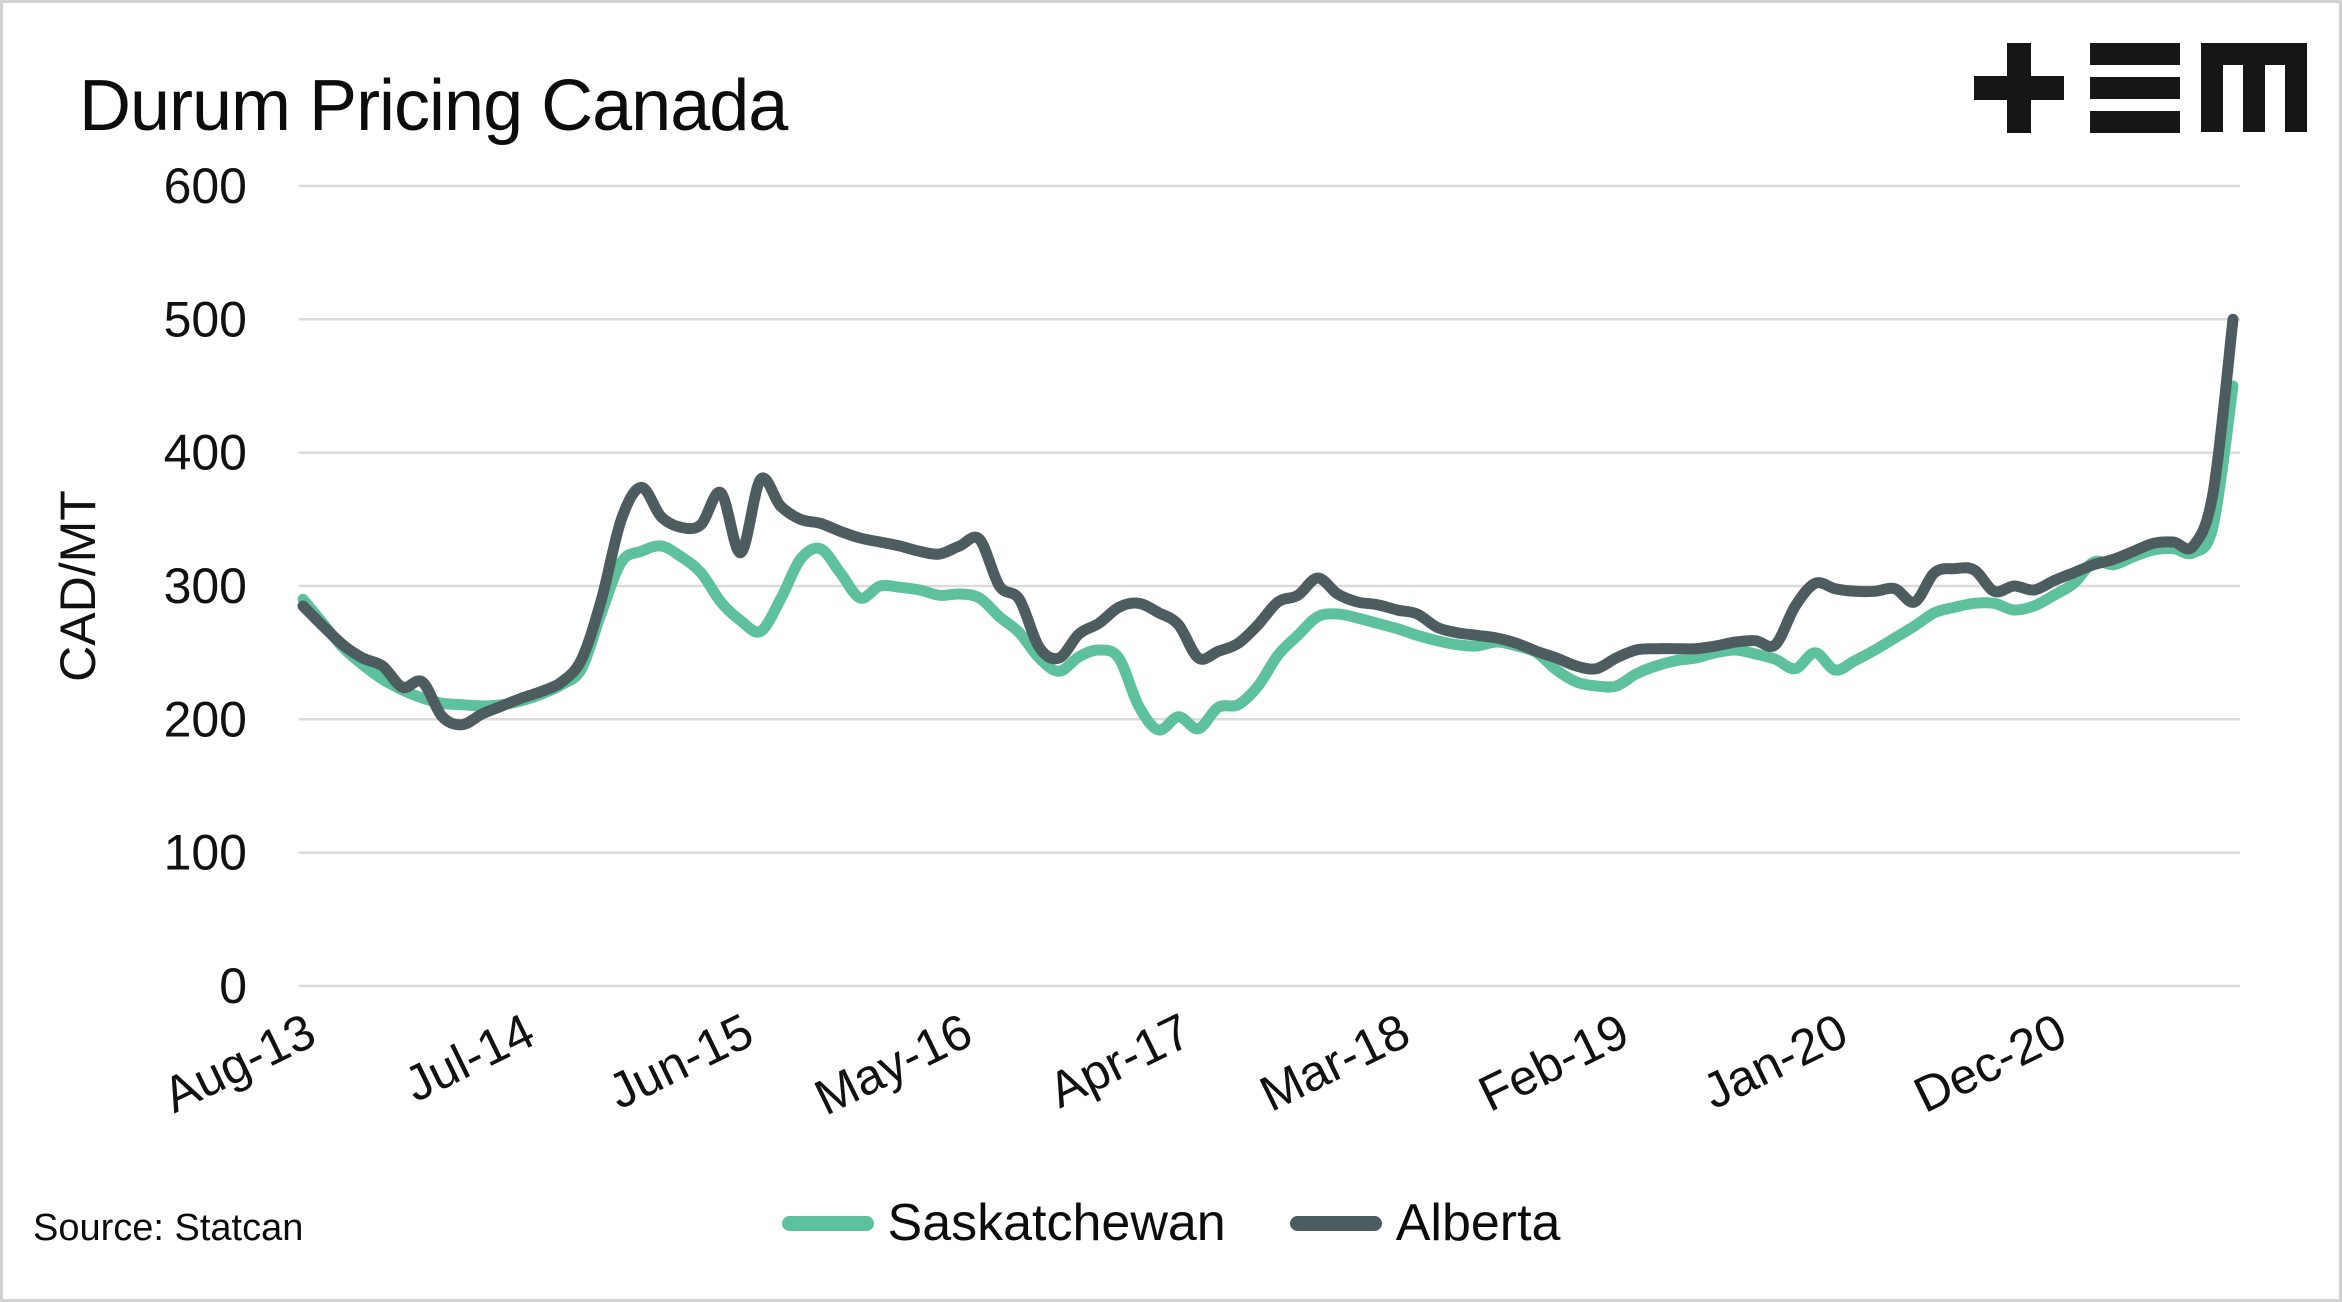 Image resolution: width=2342 pixels, height=1302 pixels. Describe the element at coordinates (1989, 1063) in the screenshot. I see `x-tick-label: Dec-20` at that location.